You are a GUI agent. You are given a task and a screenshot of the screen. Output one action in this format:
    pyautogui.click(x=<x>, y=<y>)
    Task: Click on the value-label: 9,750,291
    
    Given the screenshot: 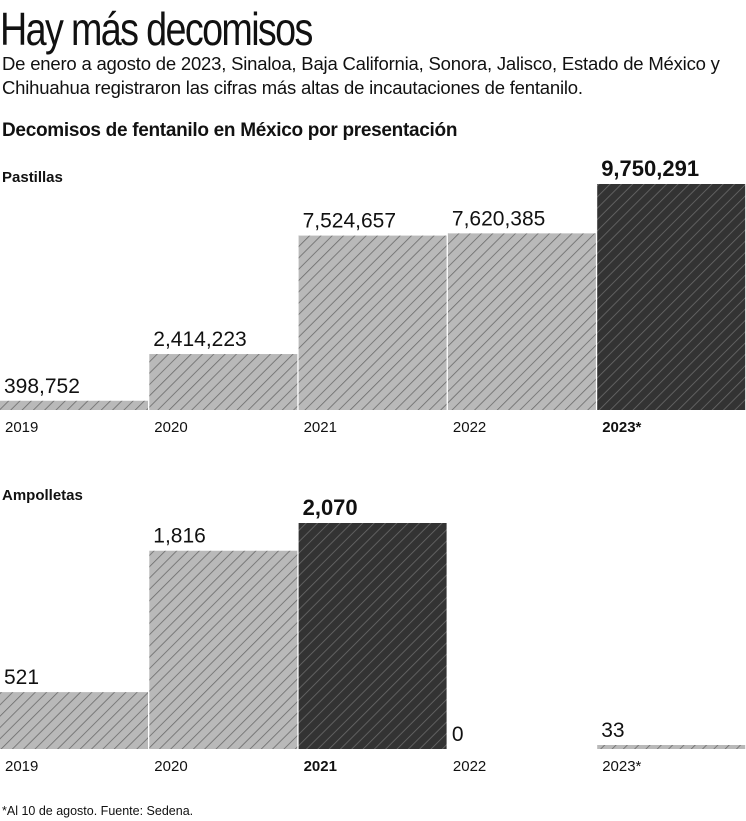 What is the action you would take?
    pyautogui.click(x=650, y=170)
    